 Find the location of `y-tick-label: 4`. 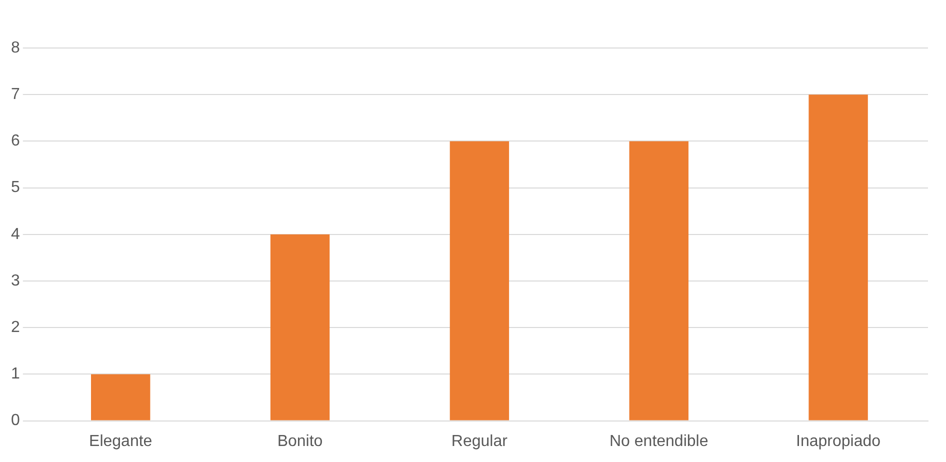

y-tick-label: 4 is located at coordinates (15, 234).